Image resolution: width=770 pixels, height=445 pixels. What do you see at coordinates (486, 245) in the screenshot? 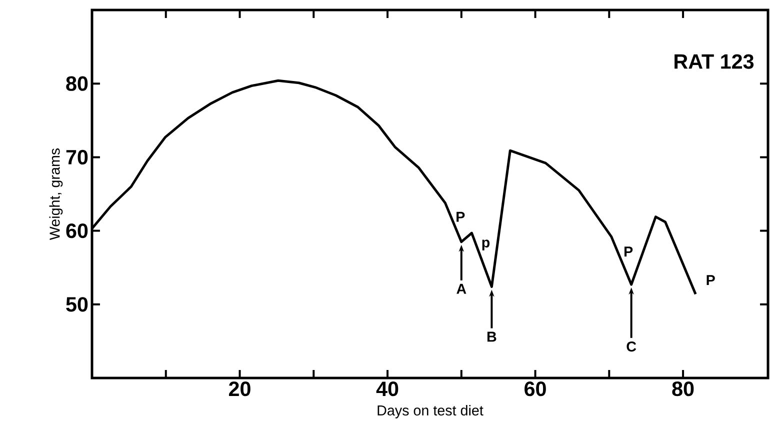
I see `annotation: p` at bounding box center [486, 245].